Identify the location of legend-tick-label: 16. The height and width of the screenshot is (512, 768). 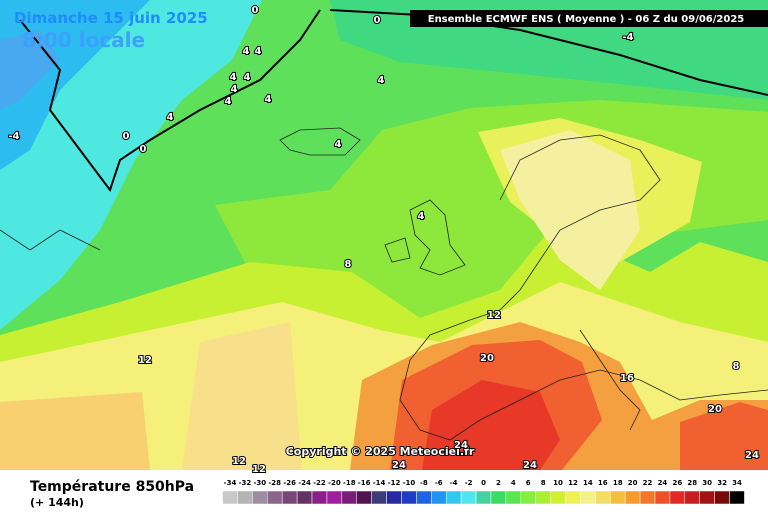
(603, 483).